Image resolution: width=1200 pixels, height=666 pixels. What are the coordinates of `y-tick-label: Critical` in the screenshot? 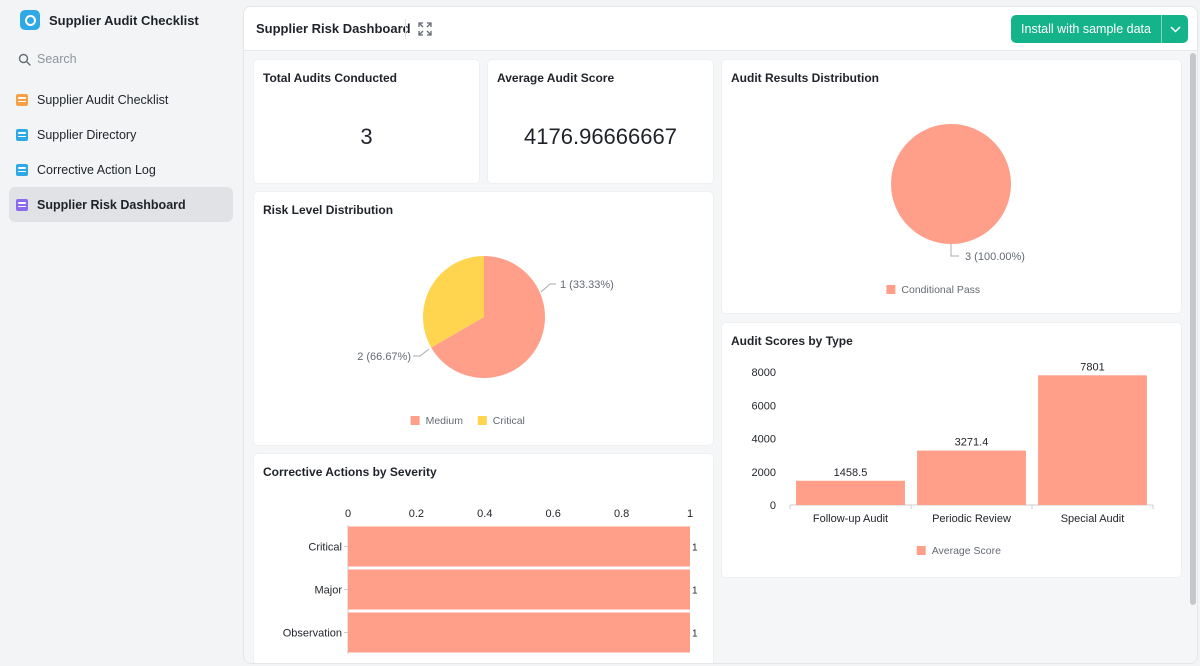 It's located at (325, 548).